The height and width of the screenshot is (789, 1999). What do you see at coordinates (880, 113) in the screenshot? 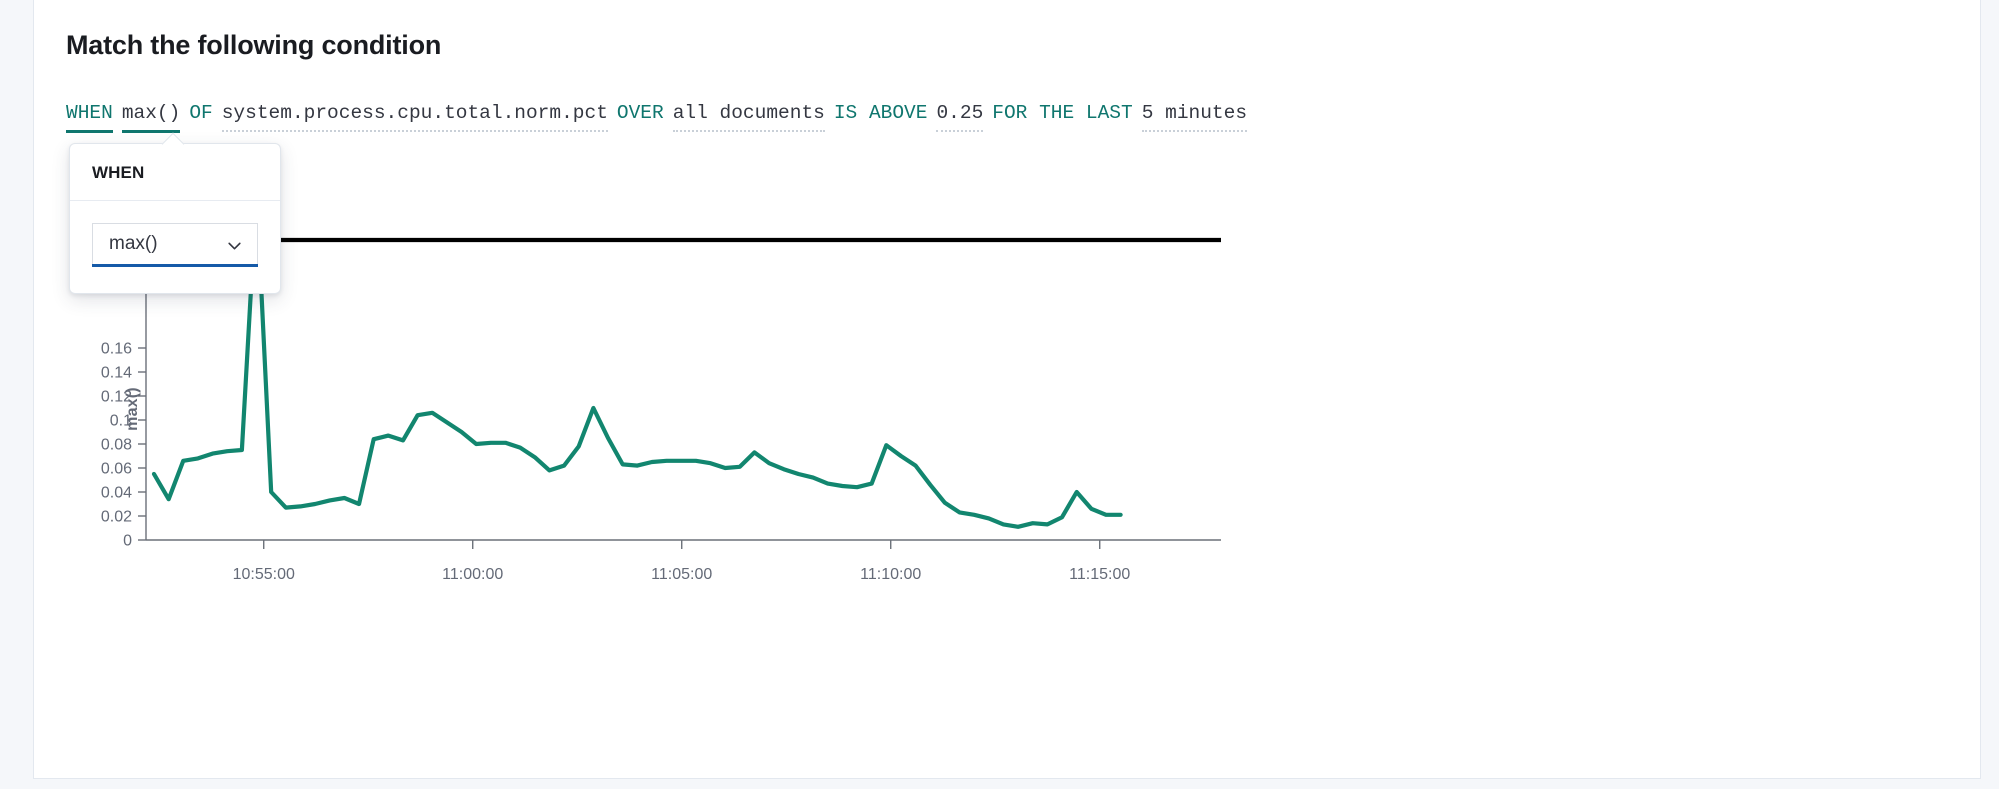
I see `comparator-token: IS ABOVE` at bounding box center [880, 113].